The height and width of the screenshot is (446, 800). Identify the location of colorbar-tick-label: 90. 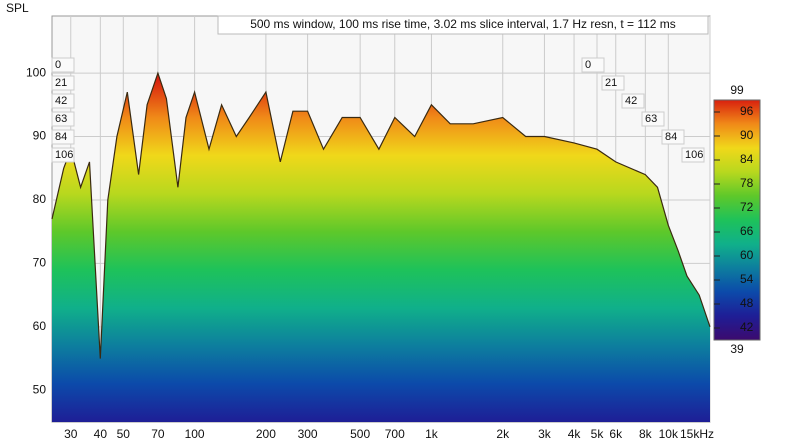
(747, 135).